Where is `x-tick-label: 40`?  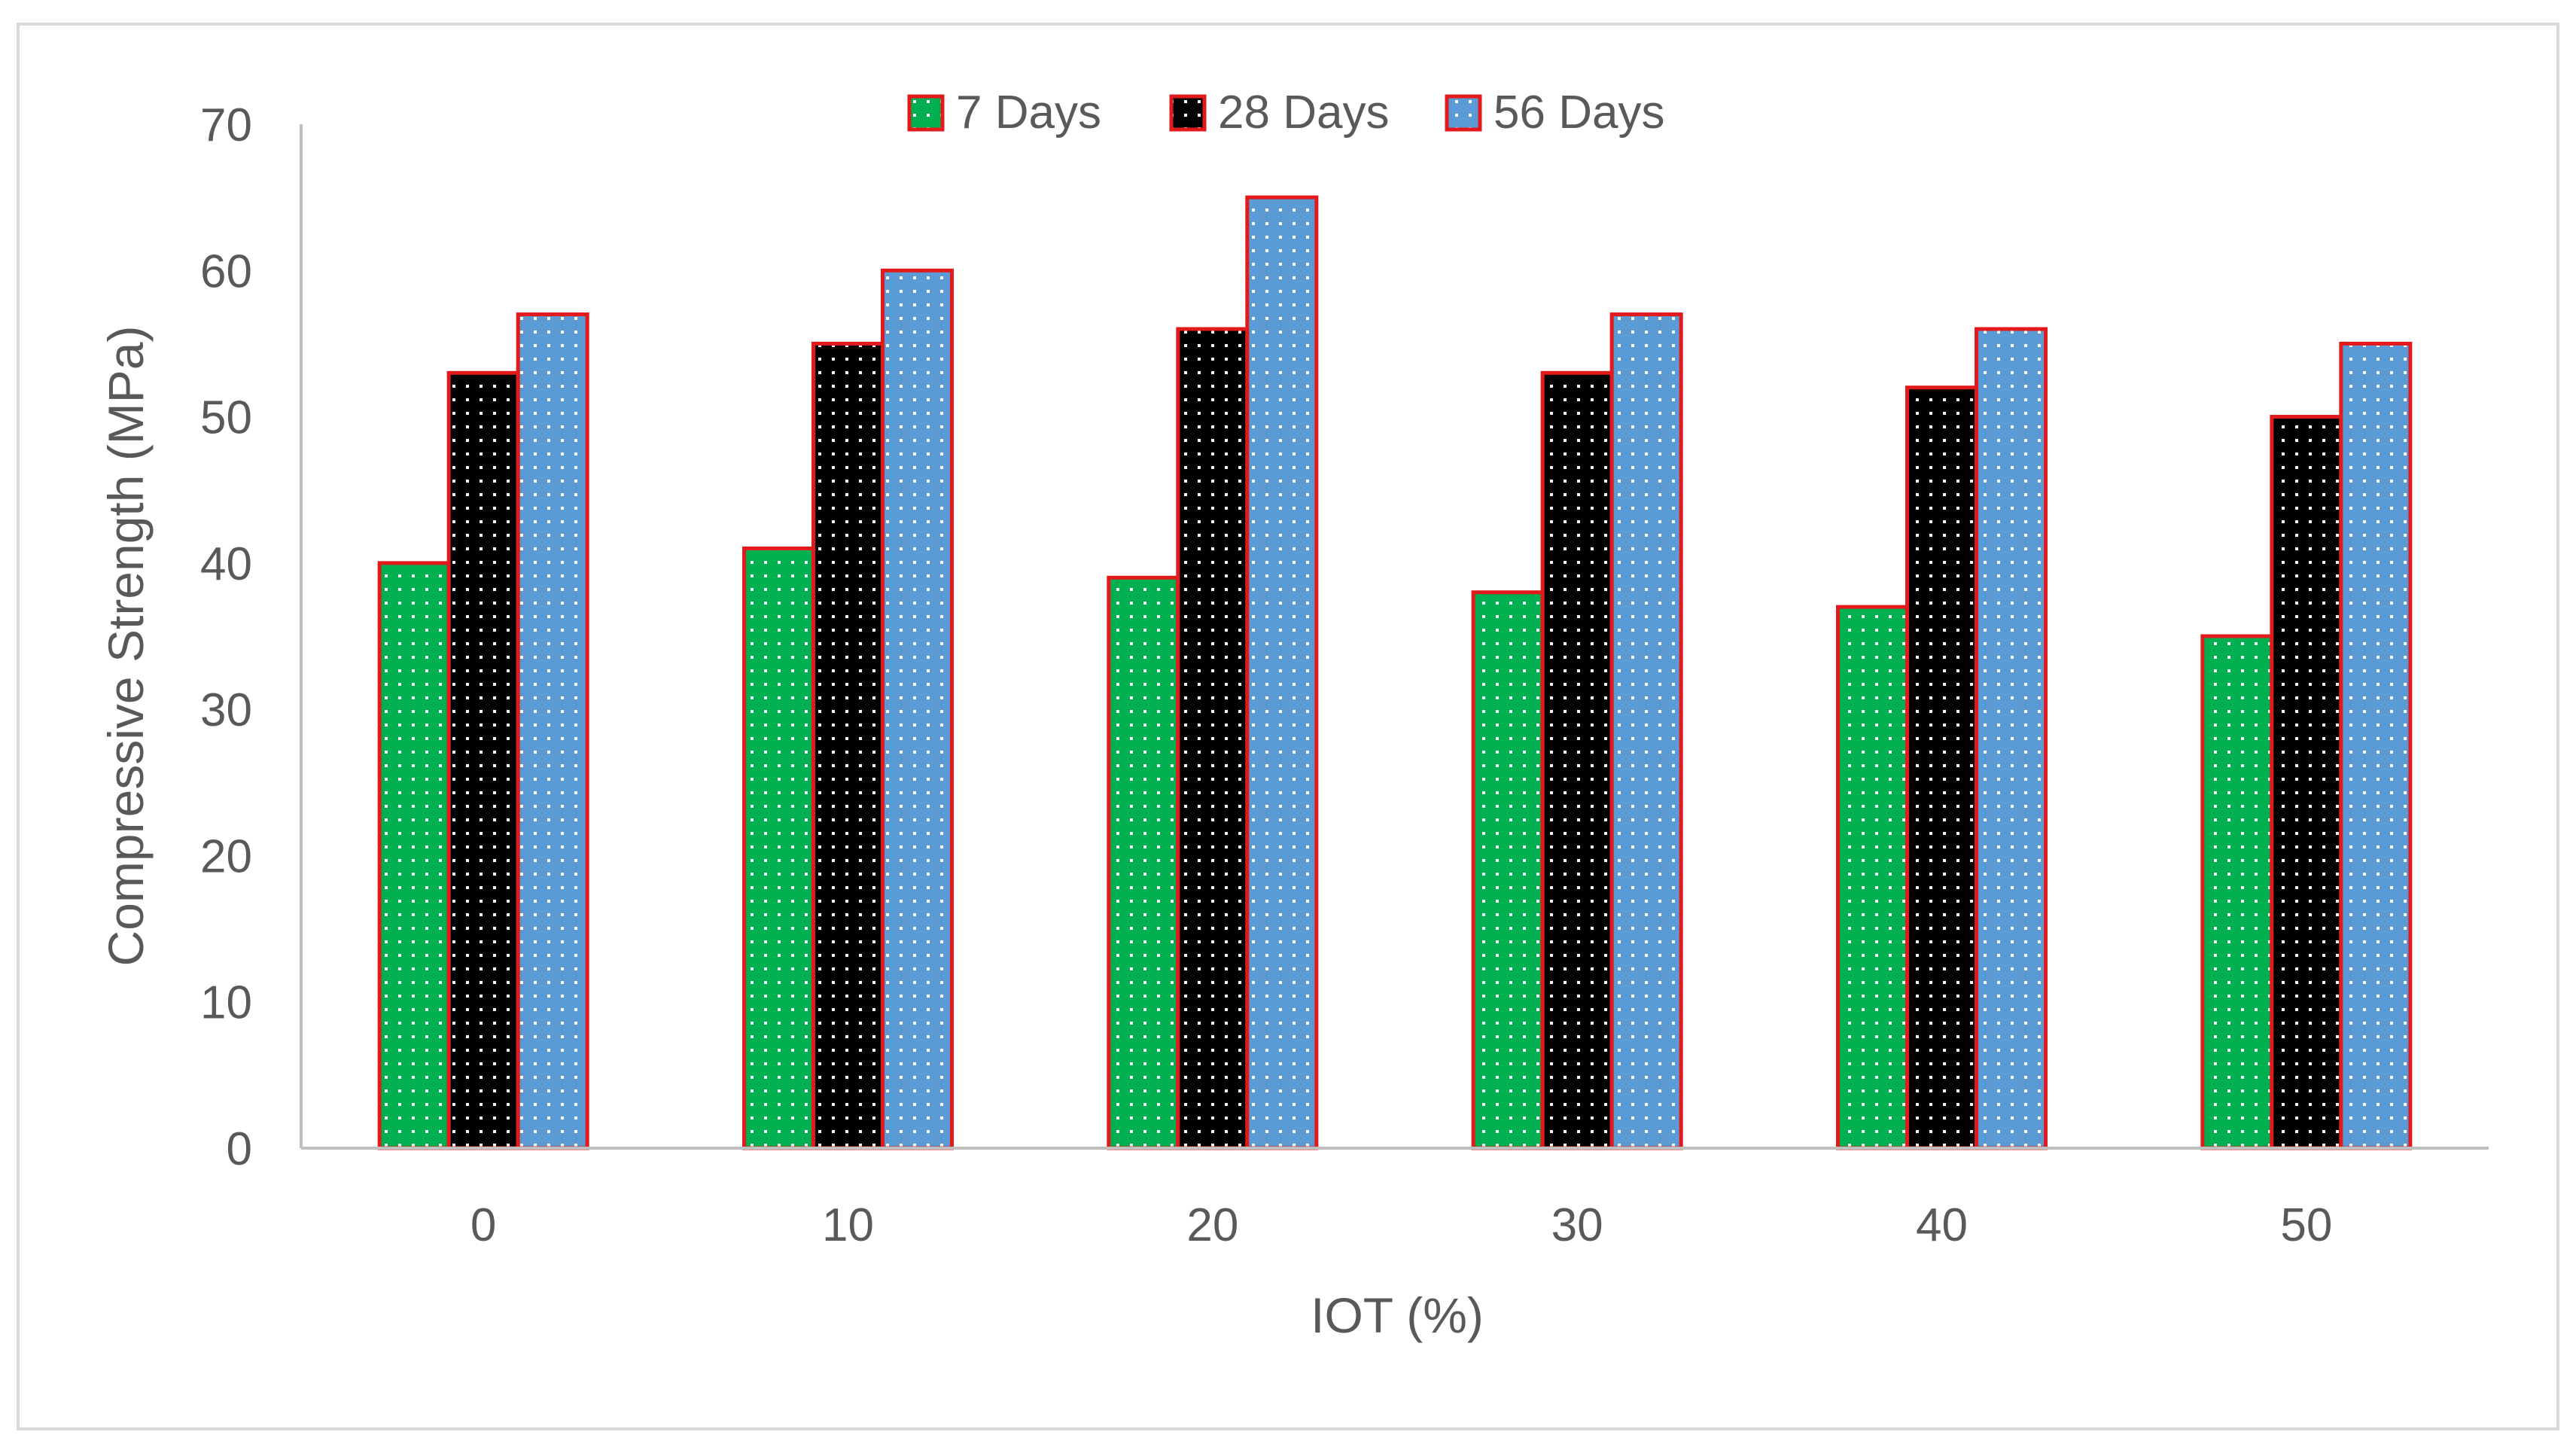
x-tick-label: 40 is located at coordinates (1942, 1225).